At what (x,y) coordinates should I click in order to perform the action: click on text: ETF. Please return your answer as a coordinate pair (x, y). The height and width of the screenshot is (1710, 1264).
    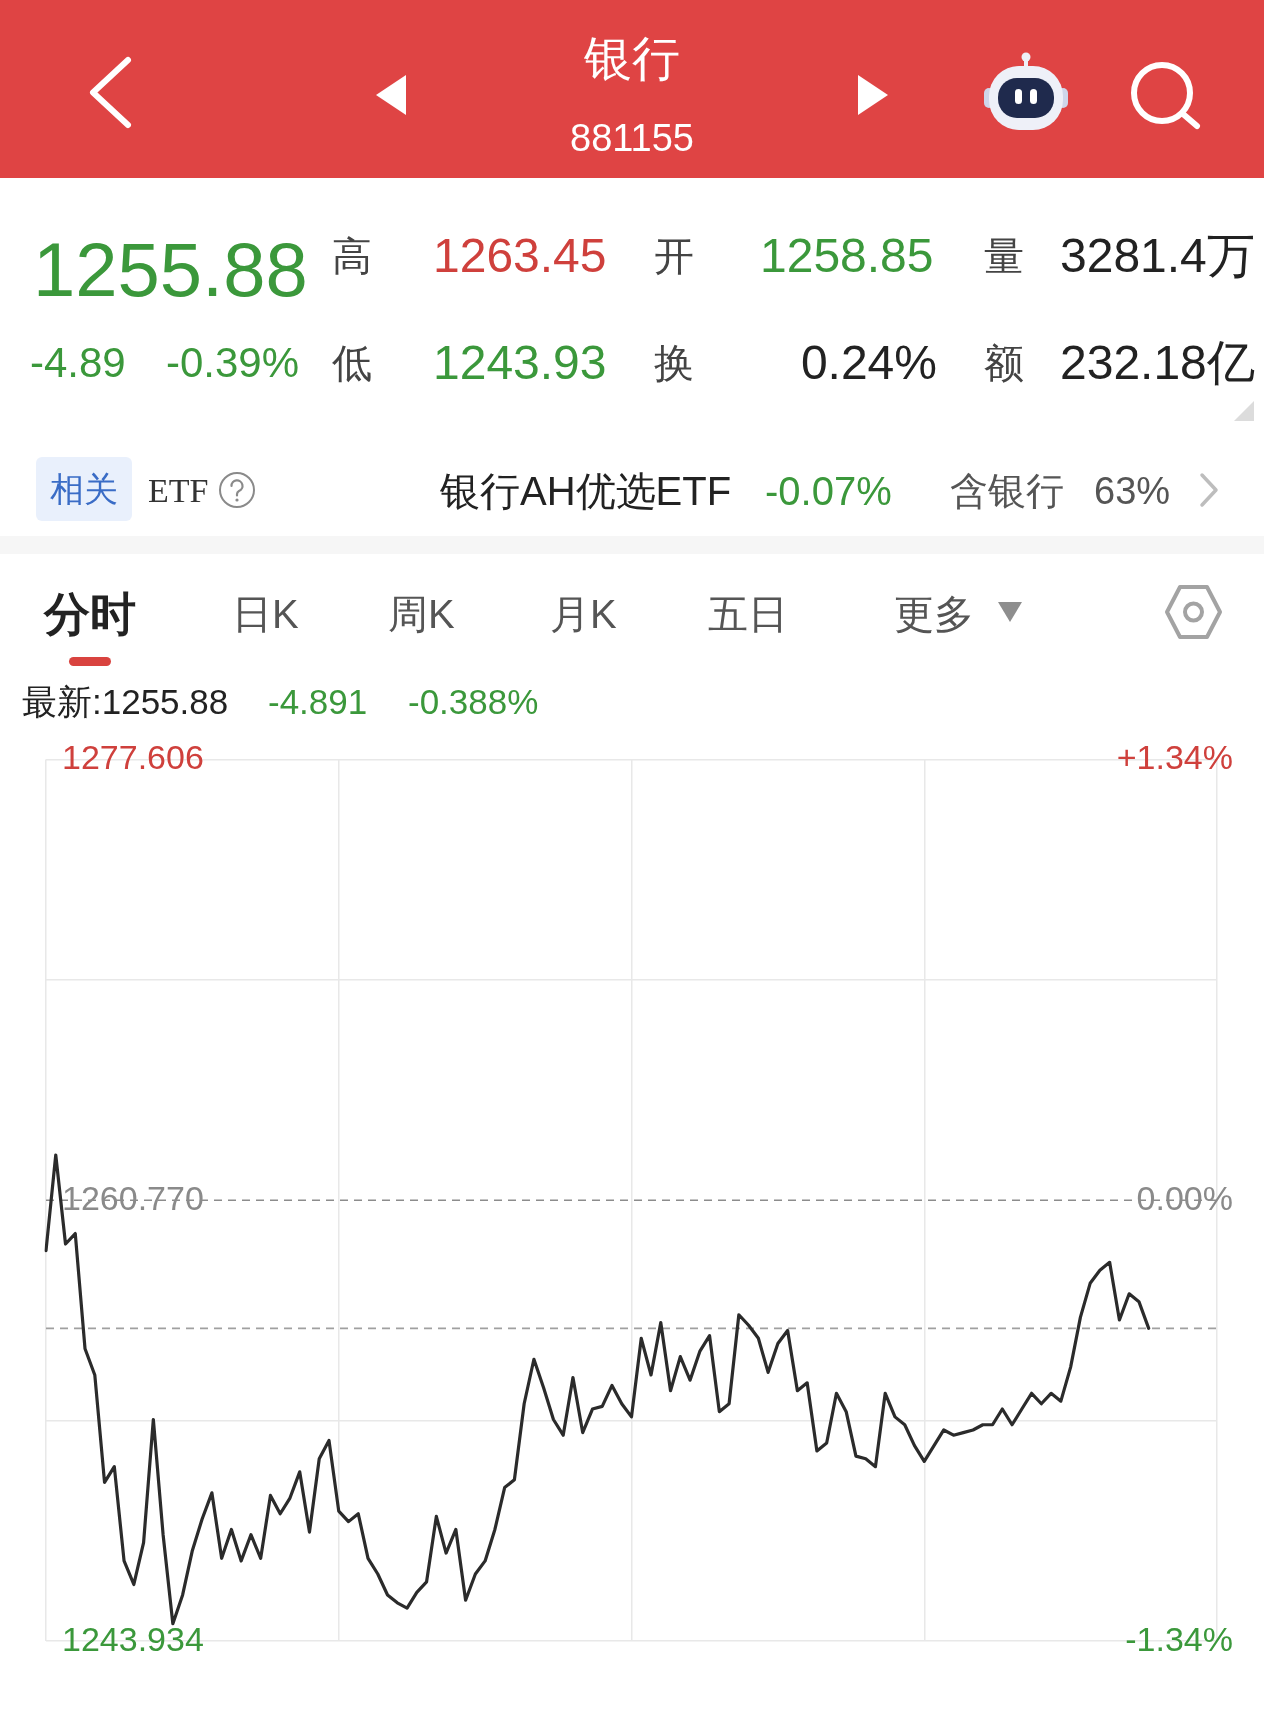
    Looking at the image, I should click on (178, 490).